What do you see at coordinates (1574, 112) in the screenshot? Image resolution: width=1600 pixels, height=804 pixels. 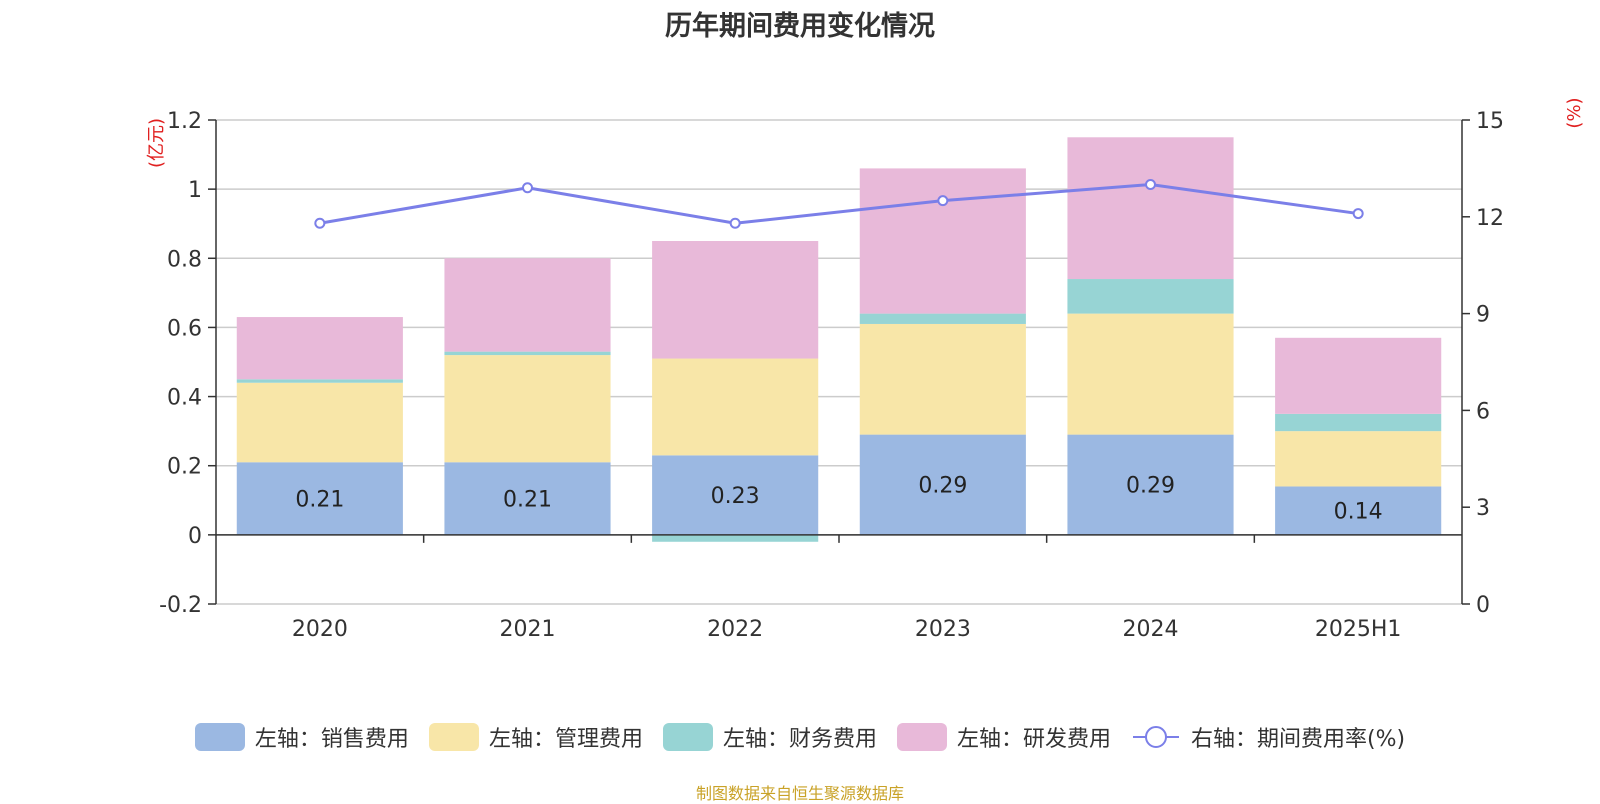 I see `right-axis-unit: (%)` at bounding box center [1574, 112].